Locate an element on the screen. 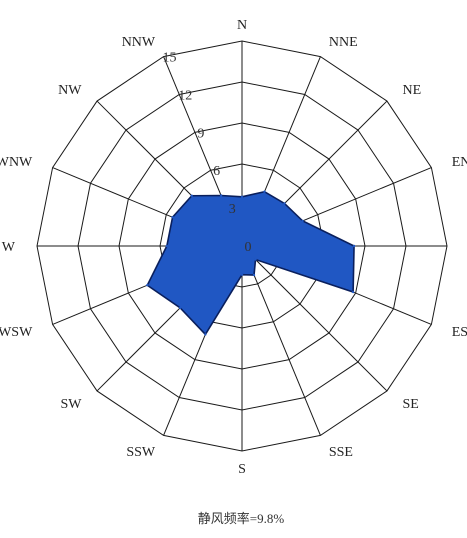 This screenshot has width=467, height=538. direction-label-ese: ESE is located at coordinates (459, 332).